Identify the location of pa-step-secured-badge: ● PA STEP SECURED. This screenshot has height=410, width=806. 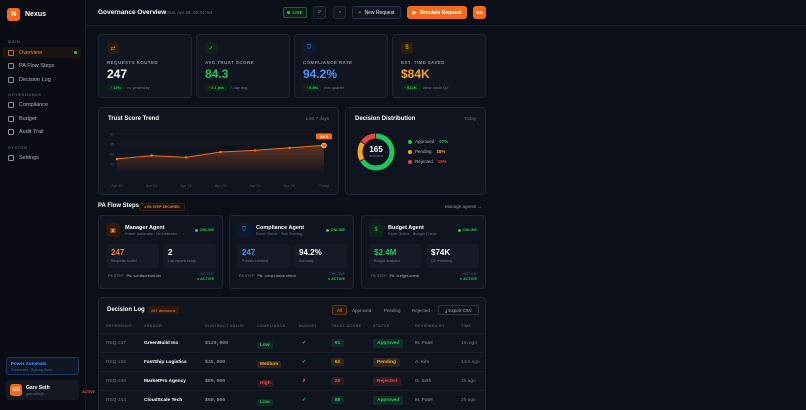
(162, 207).